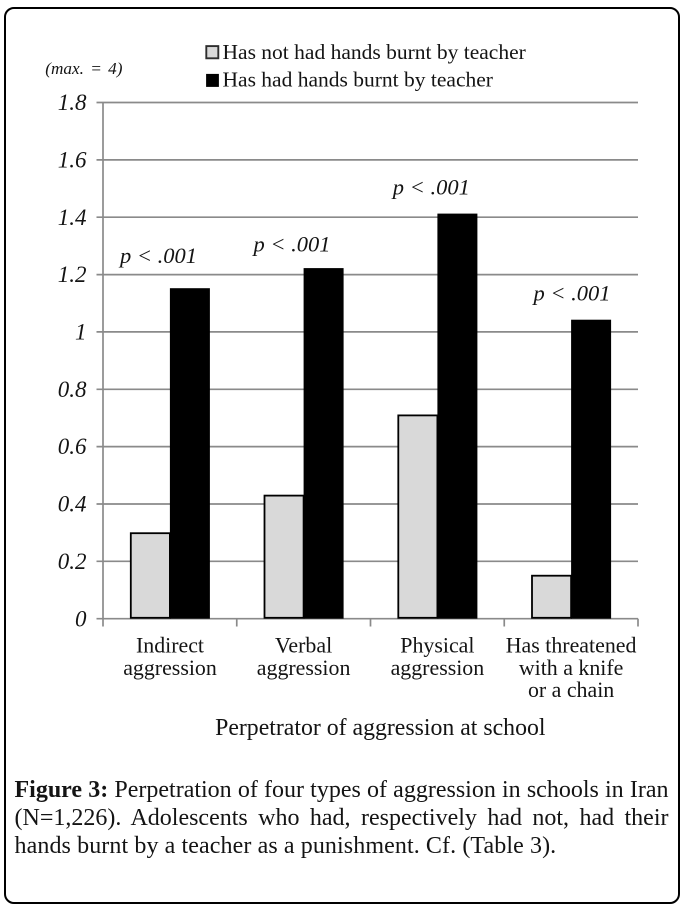 Image resolution: width=684 pixels, height=911 pixels. What do you see at coordinates (571, 667) in the screenshot?
I see `svg-text: with a knife` at bounding box center [571, 667].